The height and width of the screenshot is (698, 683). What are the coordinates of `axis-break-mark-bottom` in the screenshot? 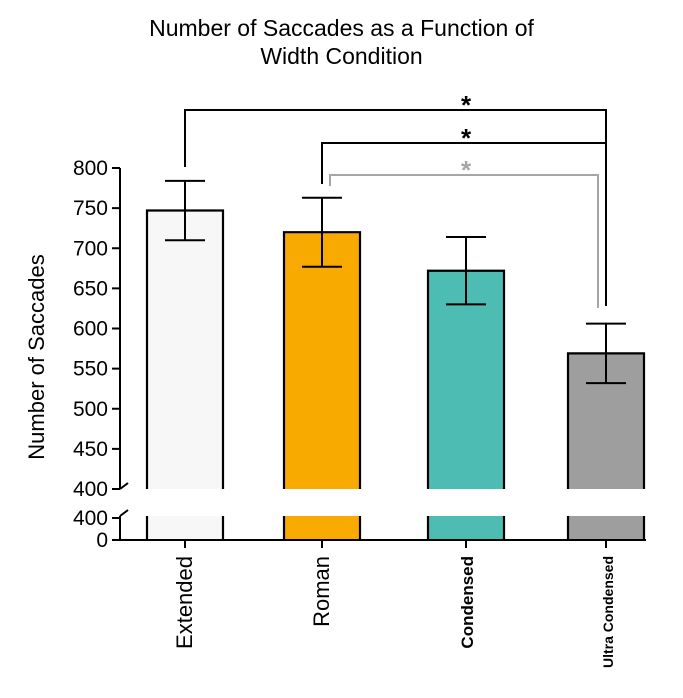 It's located at (124, 513).